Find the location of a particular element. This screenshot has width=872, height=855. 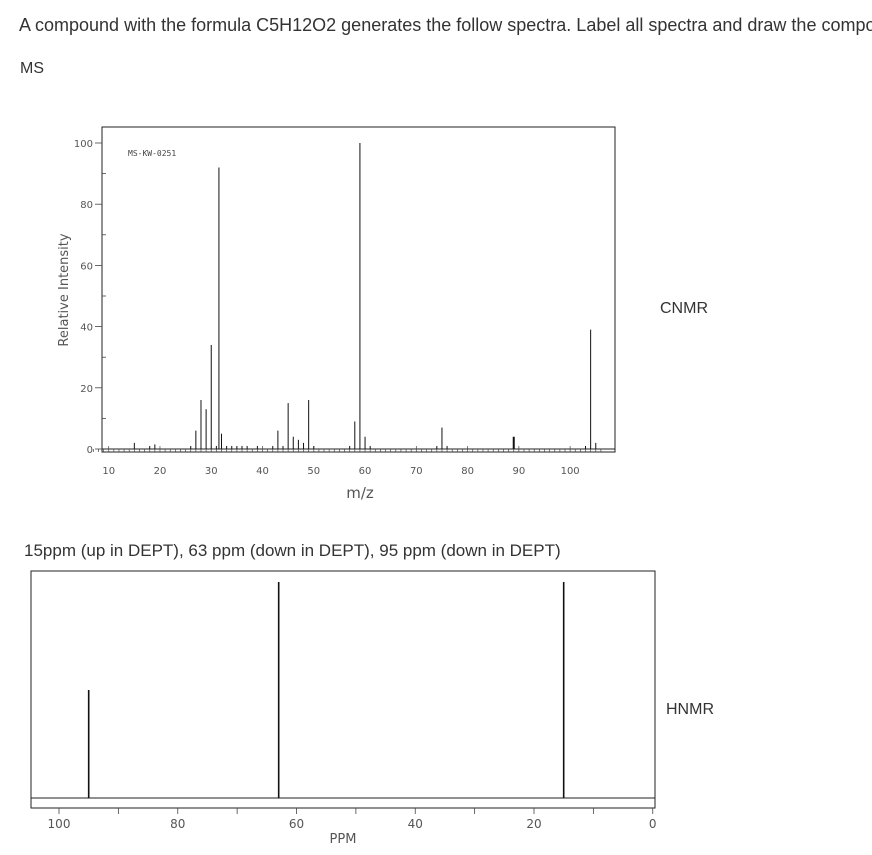

ms-y-tick-label: 60 is located at coordinates (86, 266).